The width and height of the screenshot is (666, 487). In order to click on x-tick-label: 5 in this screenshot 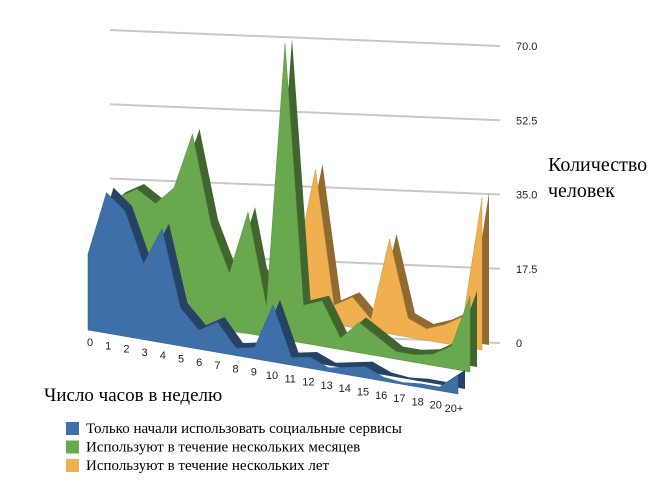, I will do `click(181, 360)`.